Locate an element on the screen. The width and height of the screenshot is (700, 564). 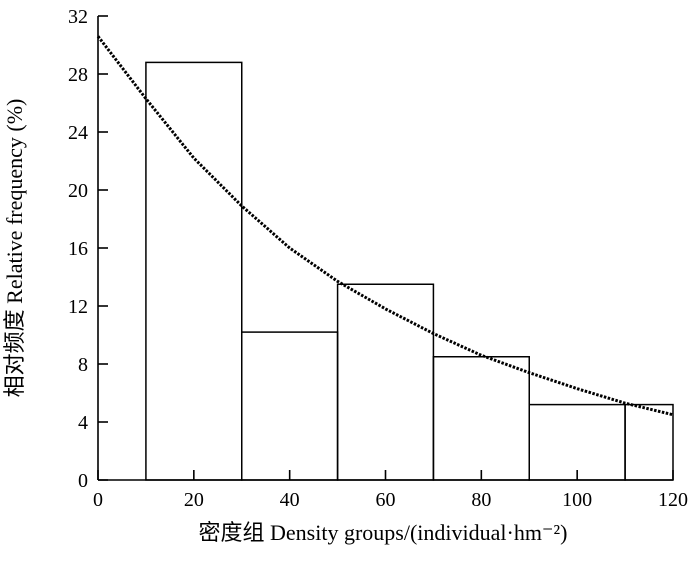
y-tick-label-12: 12 is located at coordinates (78, 307).